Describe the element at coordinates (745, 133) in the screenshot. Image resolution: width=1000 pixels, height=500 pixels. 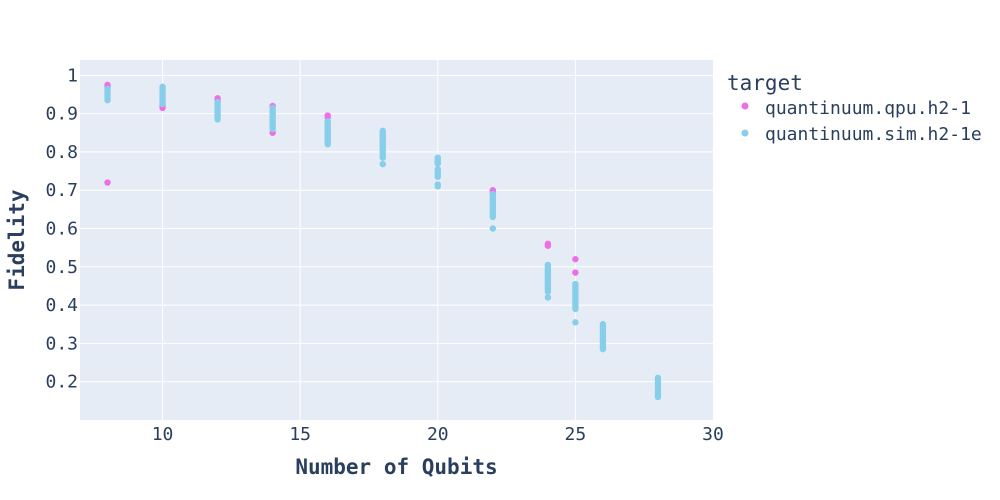
I see `legend-marker-sim` at that location.